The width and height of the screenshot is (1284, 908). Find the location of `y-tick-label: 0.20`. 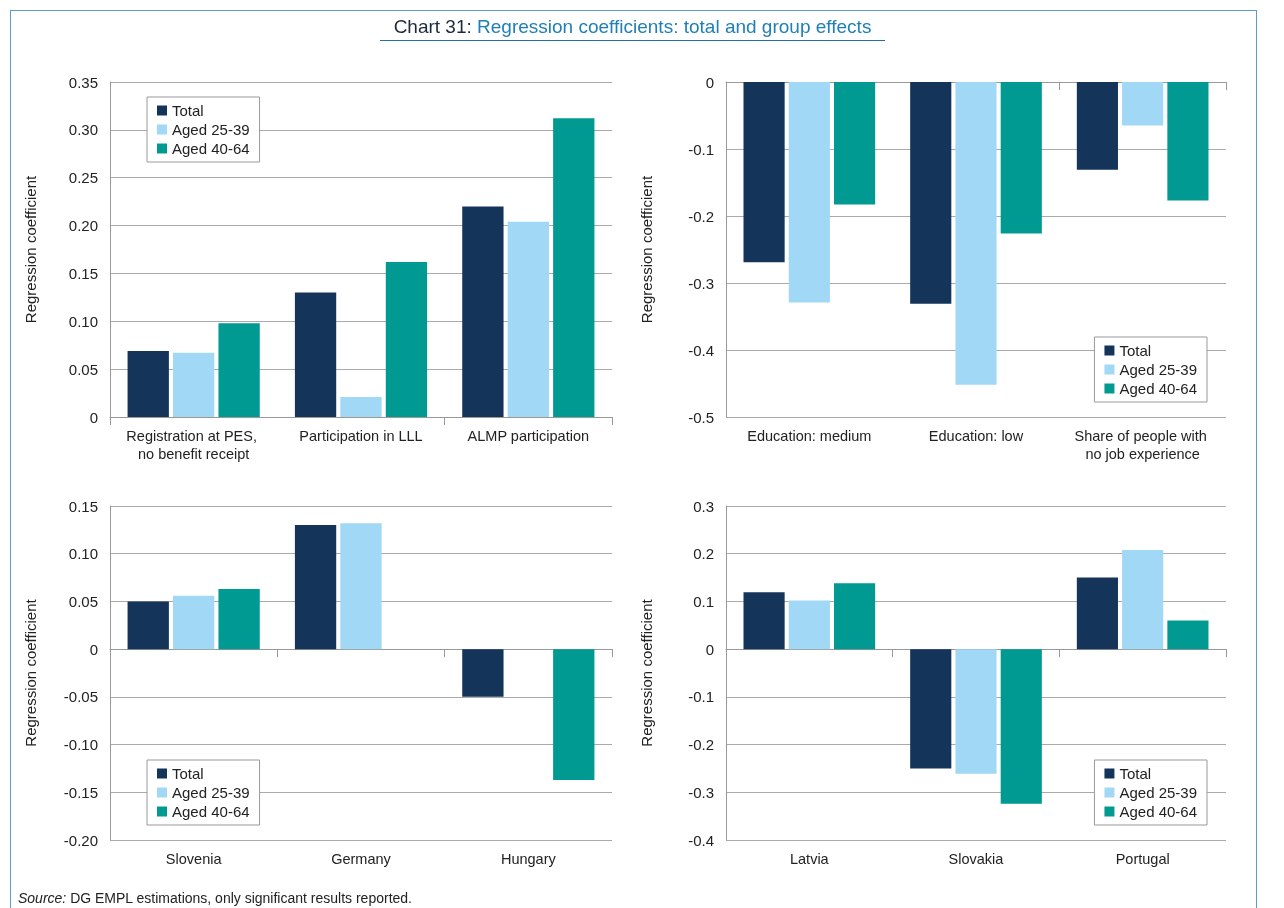

y-tick-label: 0.20 is located at coordinates (83, 226).